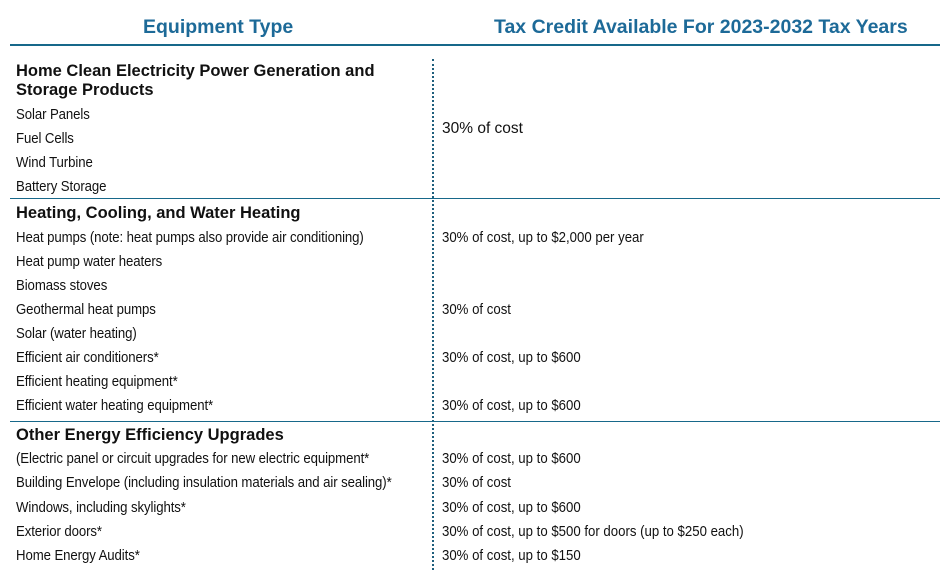 The height and width of the screenshot is (570, 940). What do you see at coordinates (78, 555) in the screenshot?
I see `equipment-item: Home Energy Audits*` at bounding box center [78, 555].